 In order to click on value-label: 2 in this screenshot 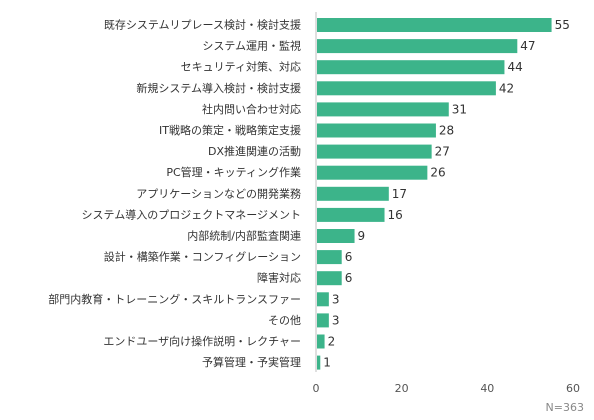, I will do `click(332, 342)`.